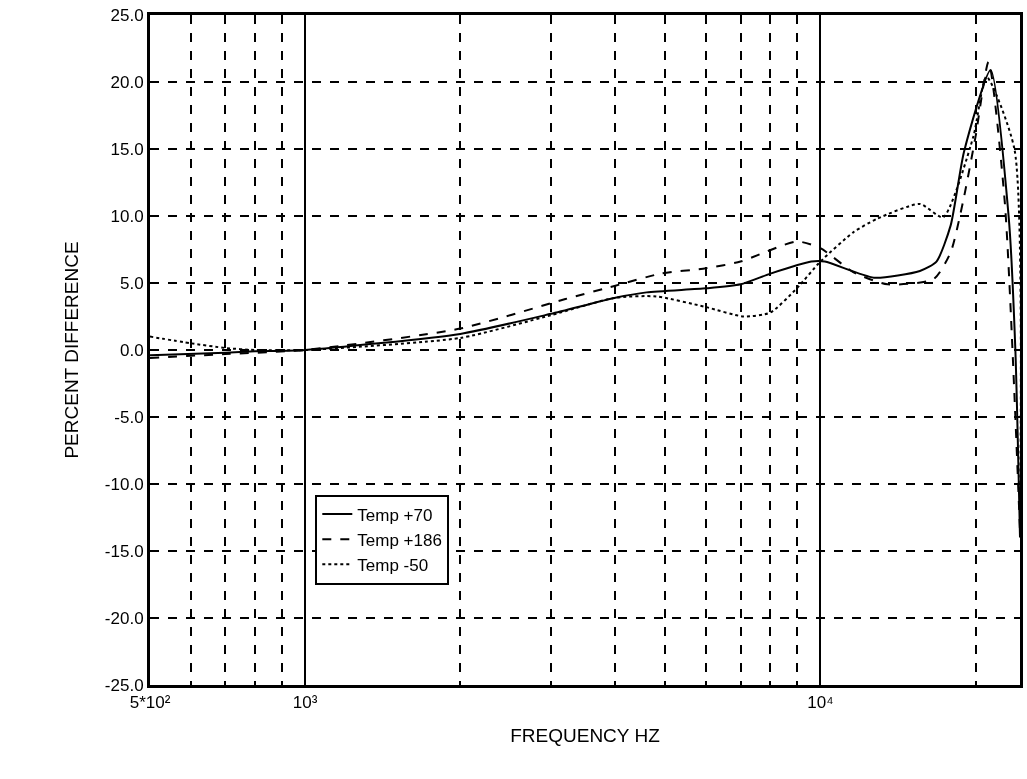  Describe the element at coordinates (124, 685) in the screenshot. I see `y-tick-label: -25.0` at that location.